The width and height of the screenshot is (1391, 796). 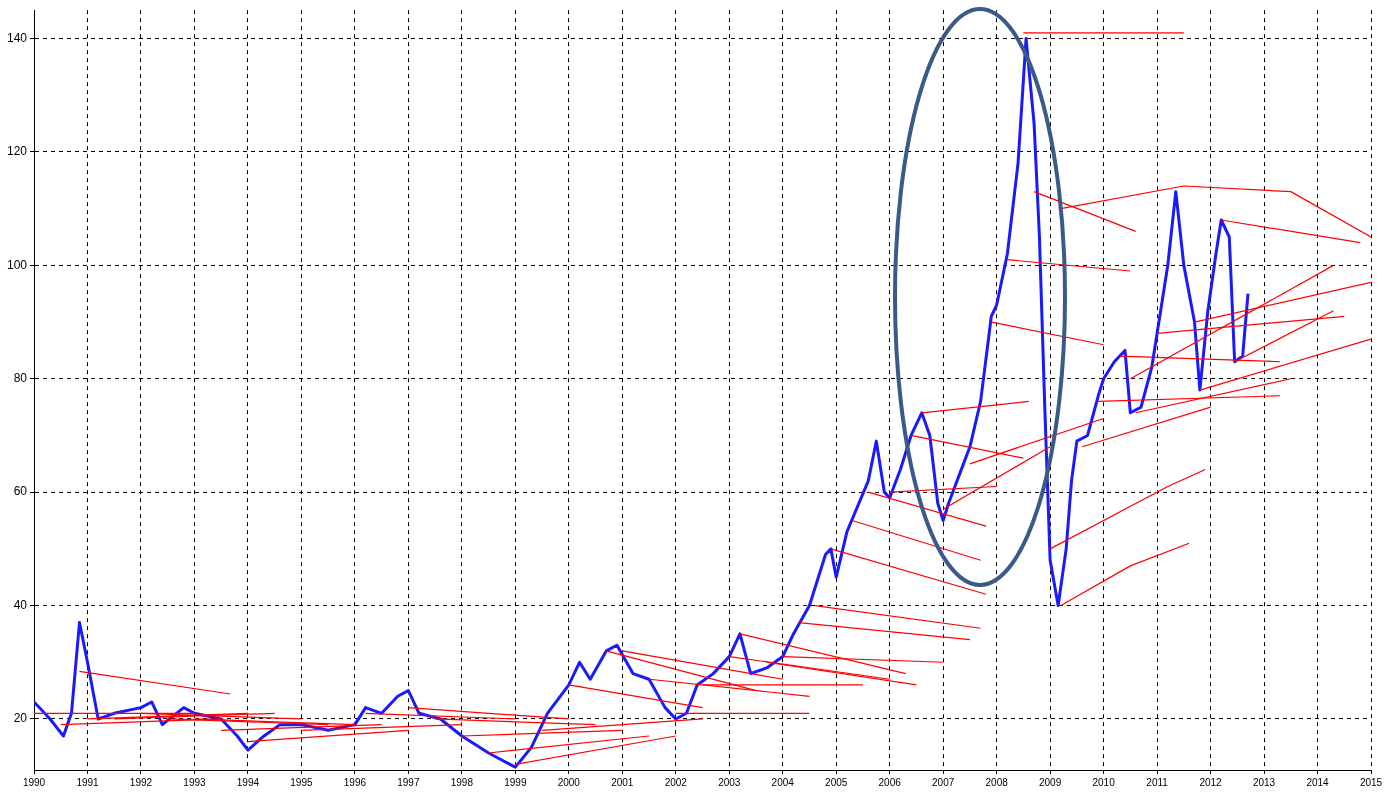 What do you see at coordinates (997, 782) in the screenshot?
I see `x-tick-label: 2008` at bounding box center [997, 782].